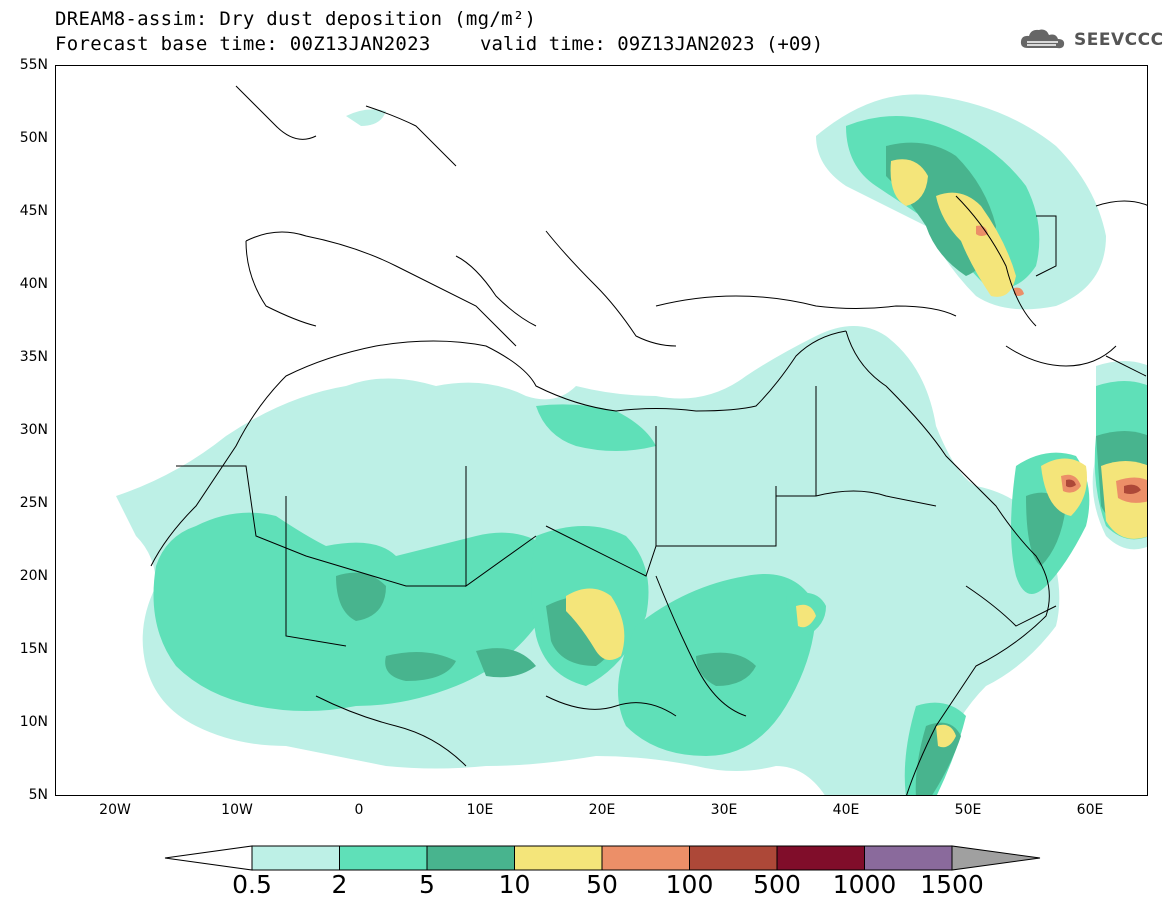  I want to click on colorbar-tick-label: 50, so click(602, 884).